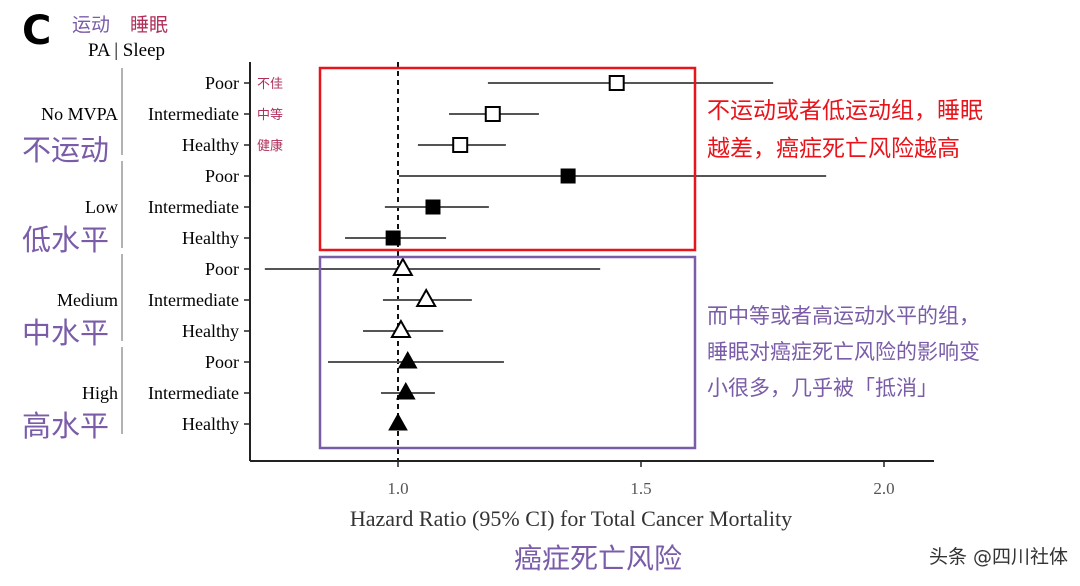 Image resolution: width=1080 pixels, height=586 pixels. What do you see at coordinates (36, 31) in the screenshot?
I see `panel-letter: C` at bounding box center [36, 31].